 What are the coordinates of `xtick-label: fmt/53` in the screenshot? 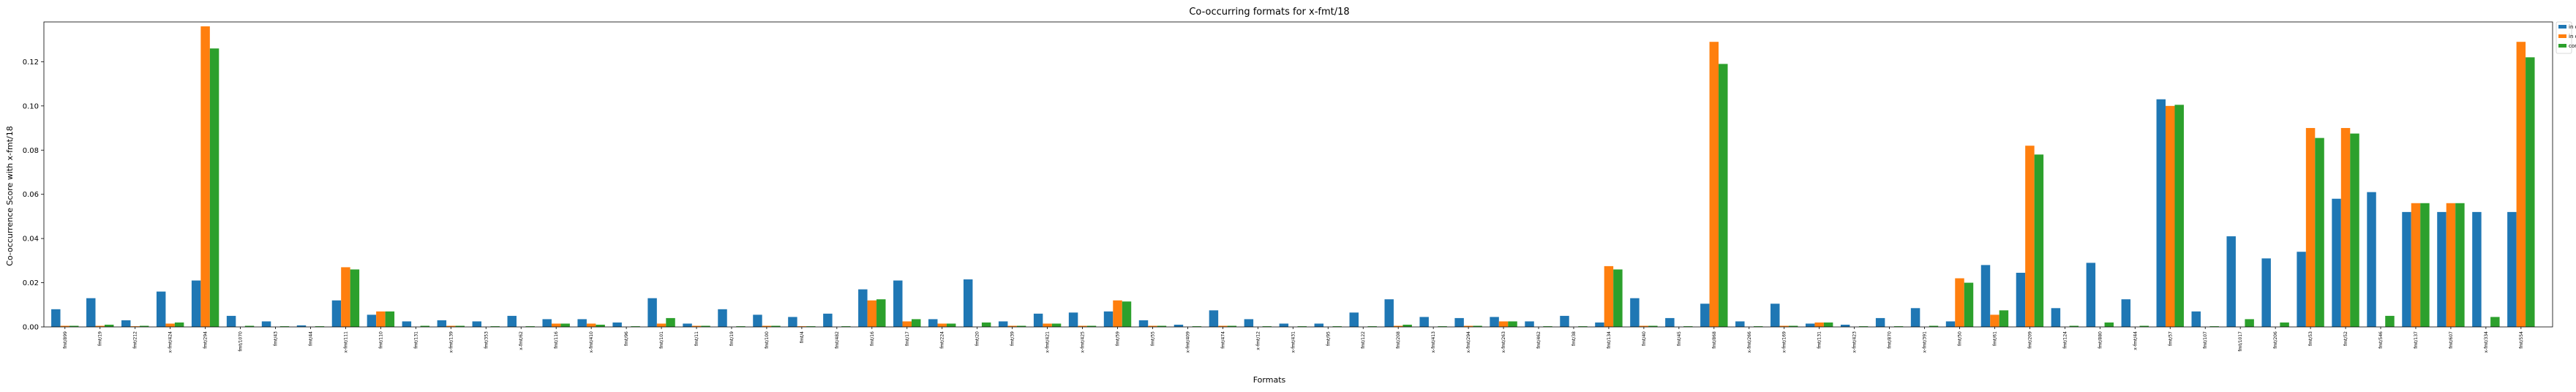 It's located at (2310, 338).